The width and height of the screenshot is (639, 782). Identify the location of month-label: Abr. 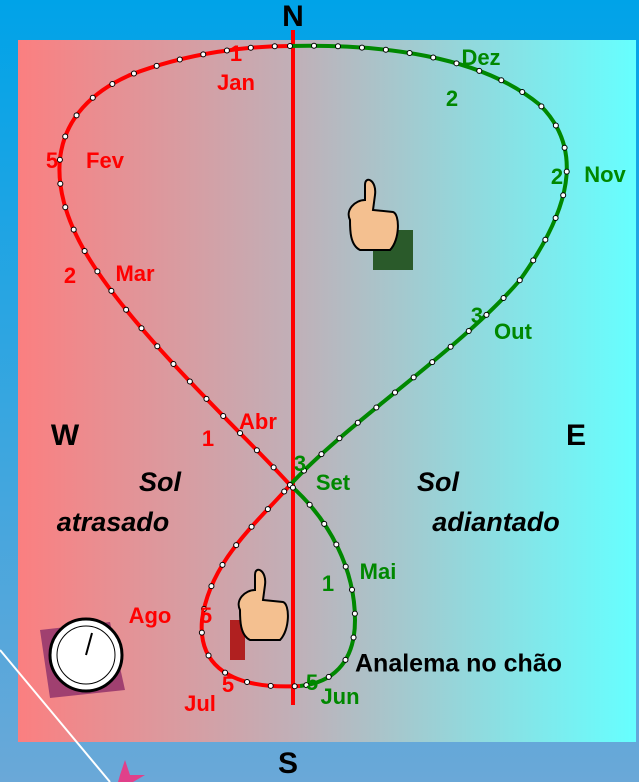
(258, 421).